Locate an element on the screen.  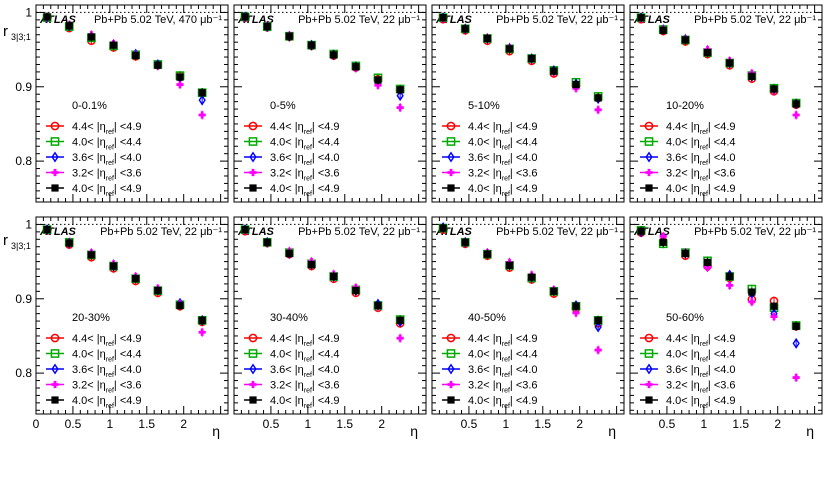
y-tick-label: 1 is located at coordinates (28, 12).